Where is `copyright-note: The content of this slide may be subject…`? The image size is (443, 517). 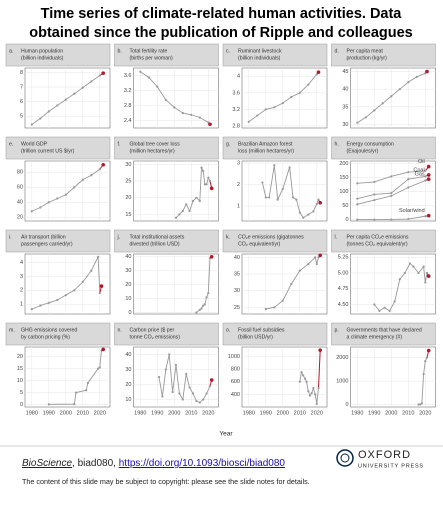
copyright-note: The content of this slide may be subject… is located at coordinates (166, 481).